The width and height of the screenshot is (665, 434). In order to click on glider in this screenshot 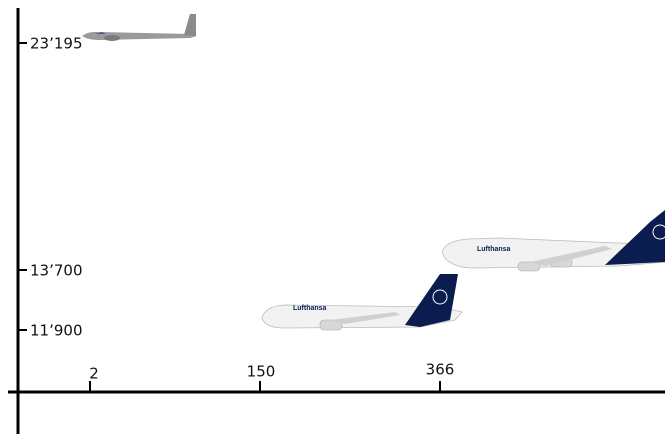, I will do `click(139, 27)`.